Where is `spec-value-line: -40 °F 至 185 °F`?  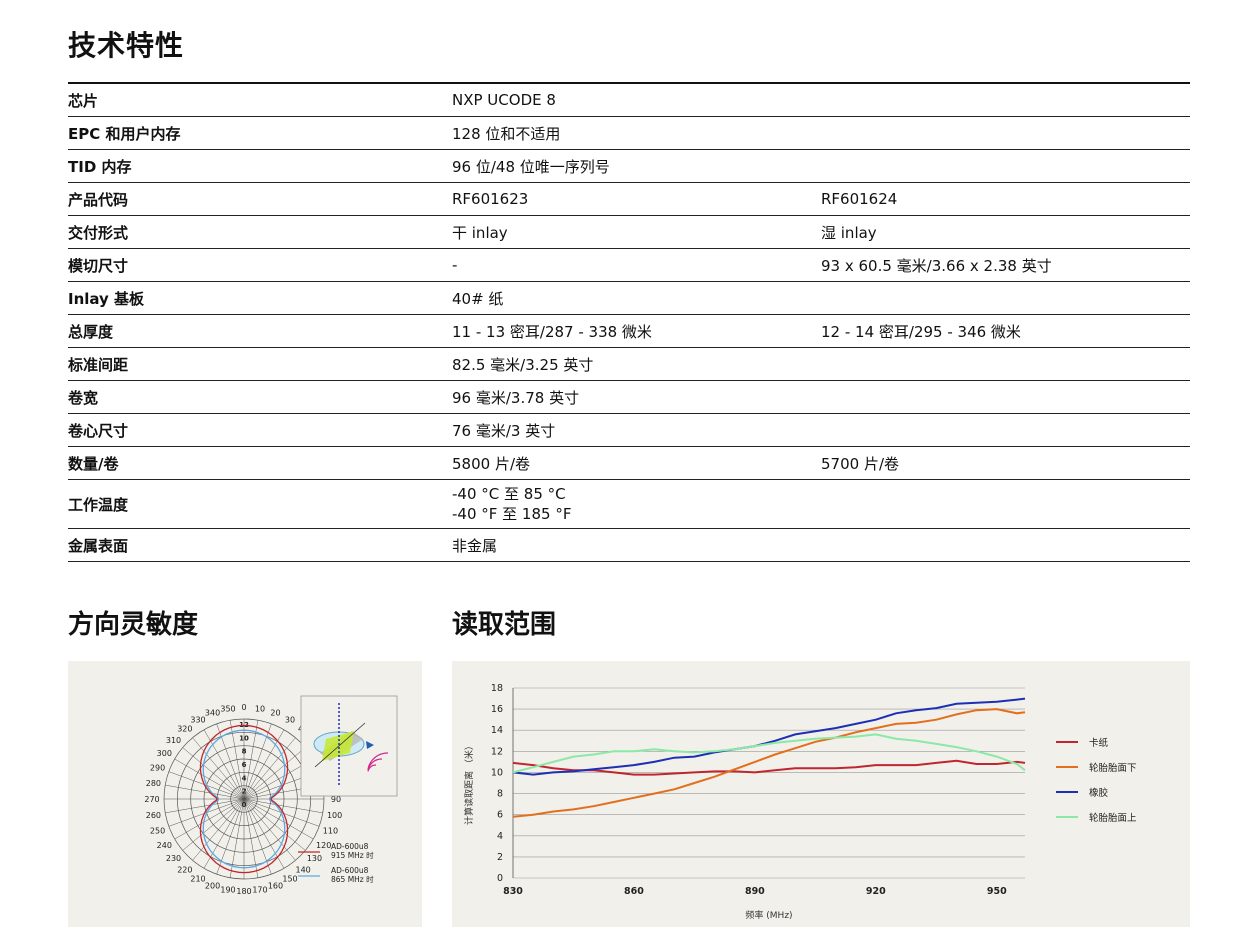 spec-value-line: -40 °F 至 185 °F is located at coordinates (512, 514).